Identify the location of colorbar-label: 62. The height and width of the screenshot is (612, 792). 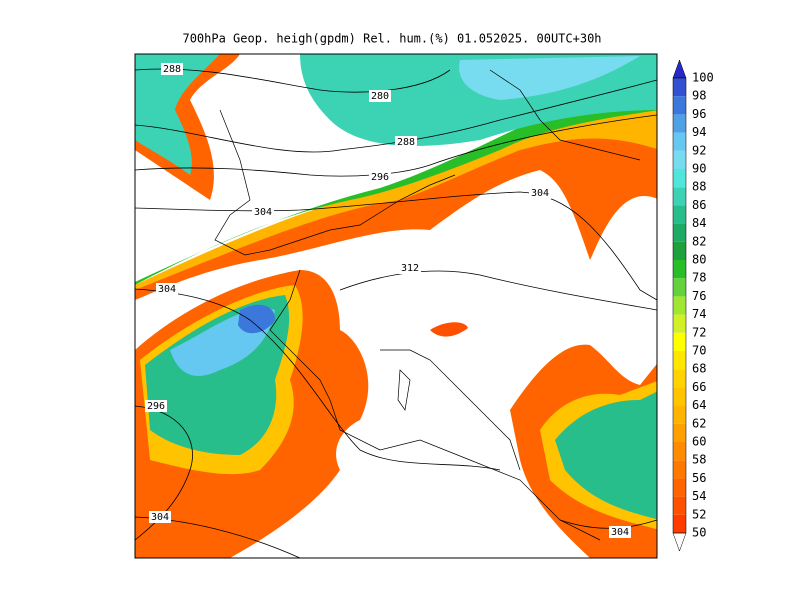
(699, 423).